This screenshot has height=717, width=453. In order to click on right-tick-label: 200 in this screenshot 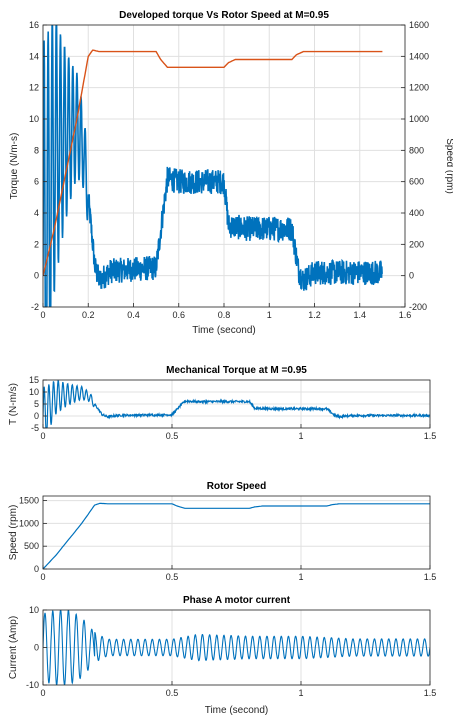, I will do `click(416, 244)`.